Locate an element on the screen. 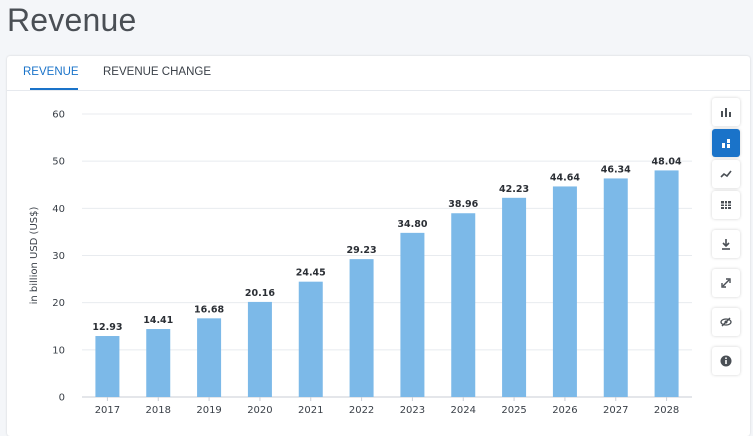  download-button is located at coordinates (726, 244).